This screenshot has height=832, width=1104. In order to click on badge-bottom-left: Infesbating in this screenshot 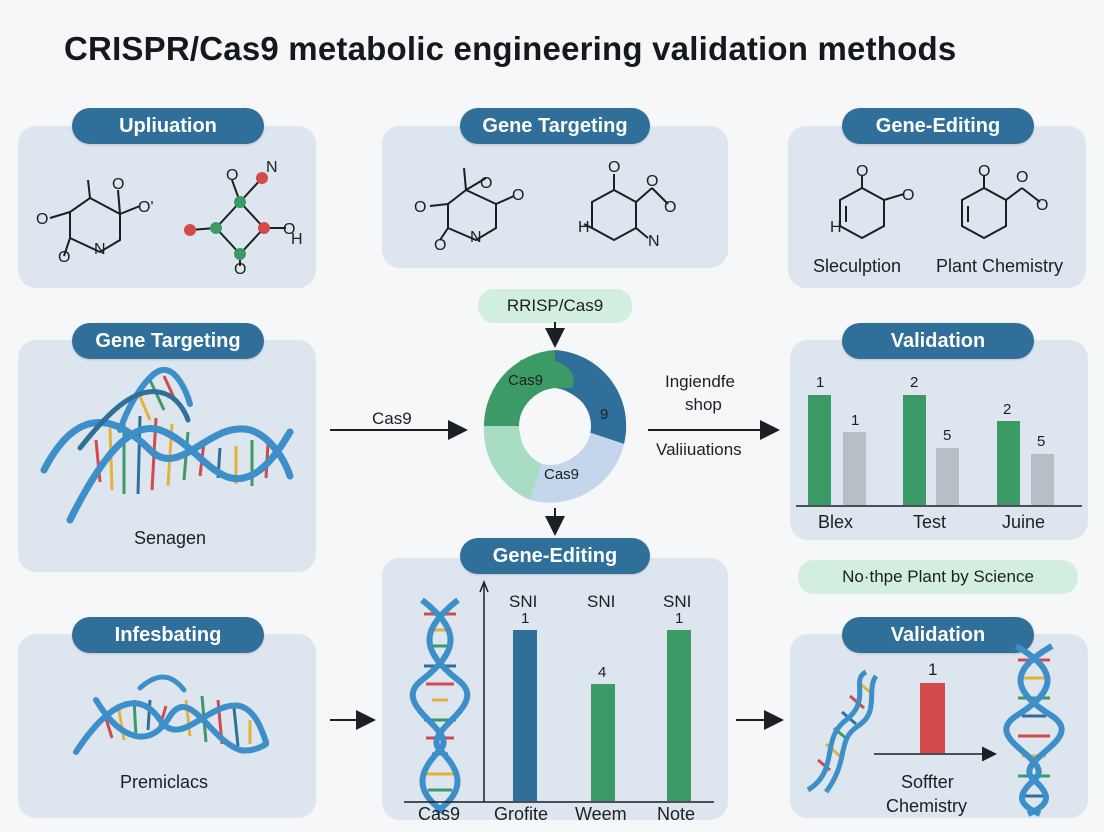, I will do `click(168, 635)`.